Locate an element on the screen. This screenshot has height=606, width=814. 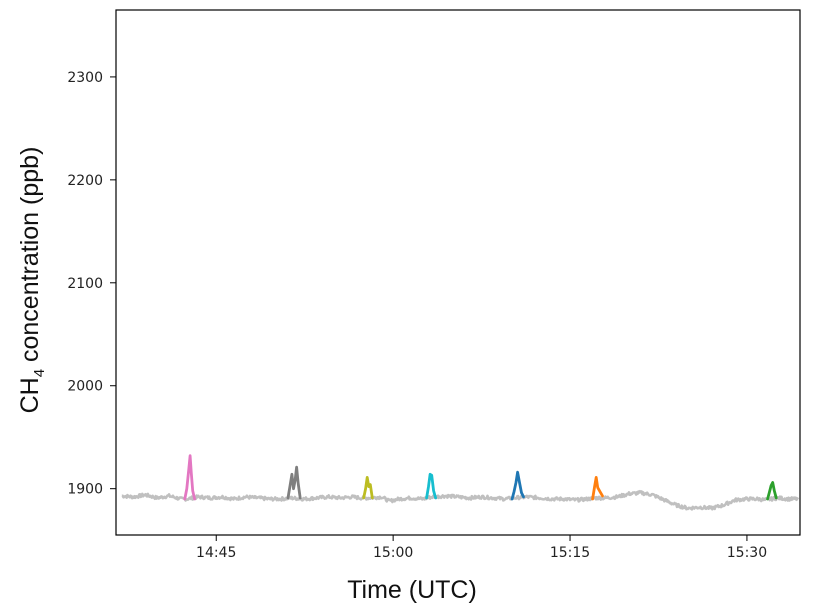
y-tick-label-1: 1900 is located at coordinates (85, 490).